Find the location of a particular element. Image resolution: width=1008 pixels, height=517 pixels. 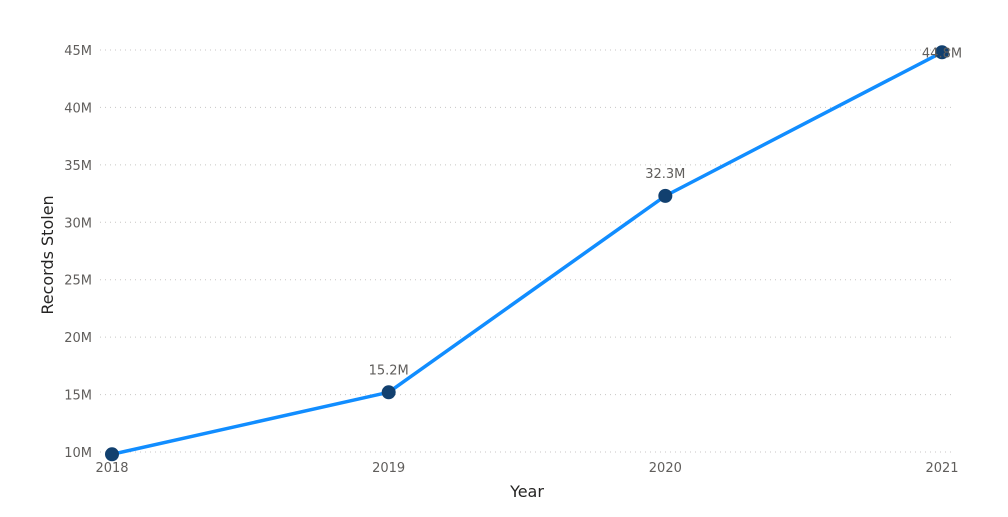

y-axis-title: Records Stolen is located at coordinates (47, 254).